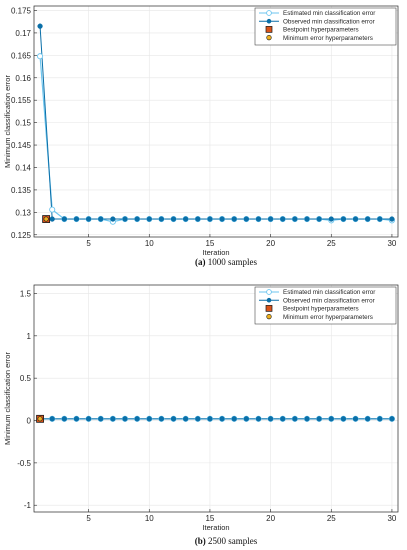 The height and width of the screenshot is (550, 407). What do you see at coordinates (29, 336) in the screenshot?
I see `y-tick-label: 1` at bounding box center [29, 336].